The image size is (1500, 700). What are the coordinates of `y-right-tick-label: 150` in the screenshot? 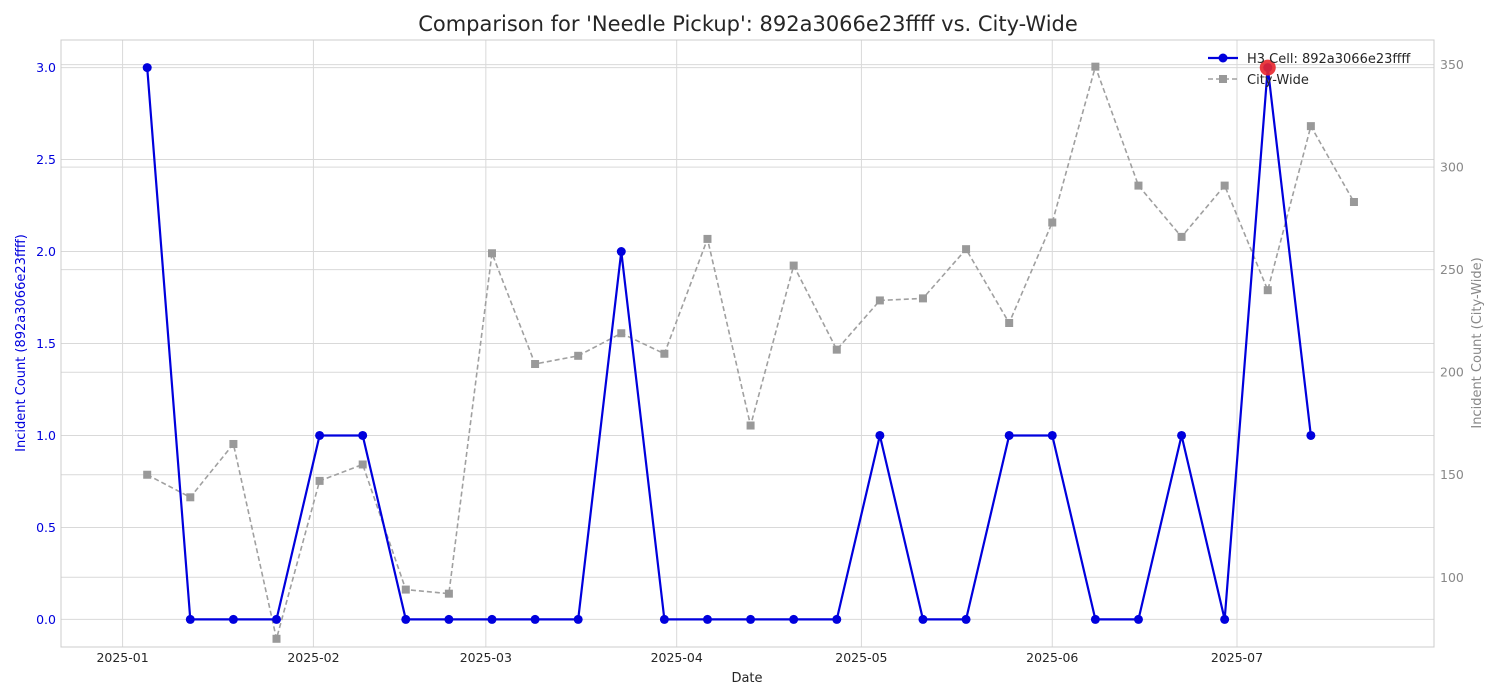 It's located at (1452, 474).